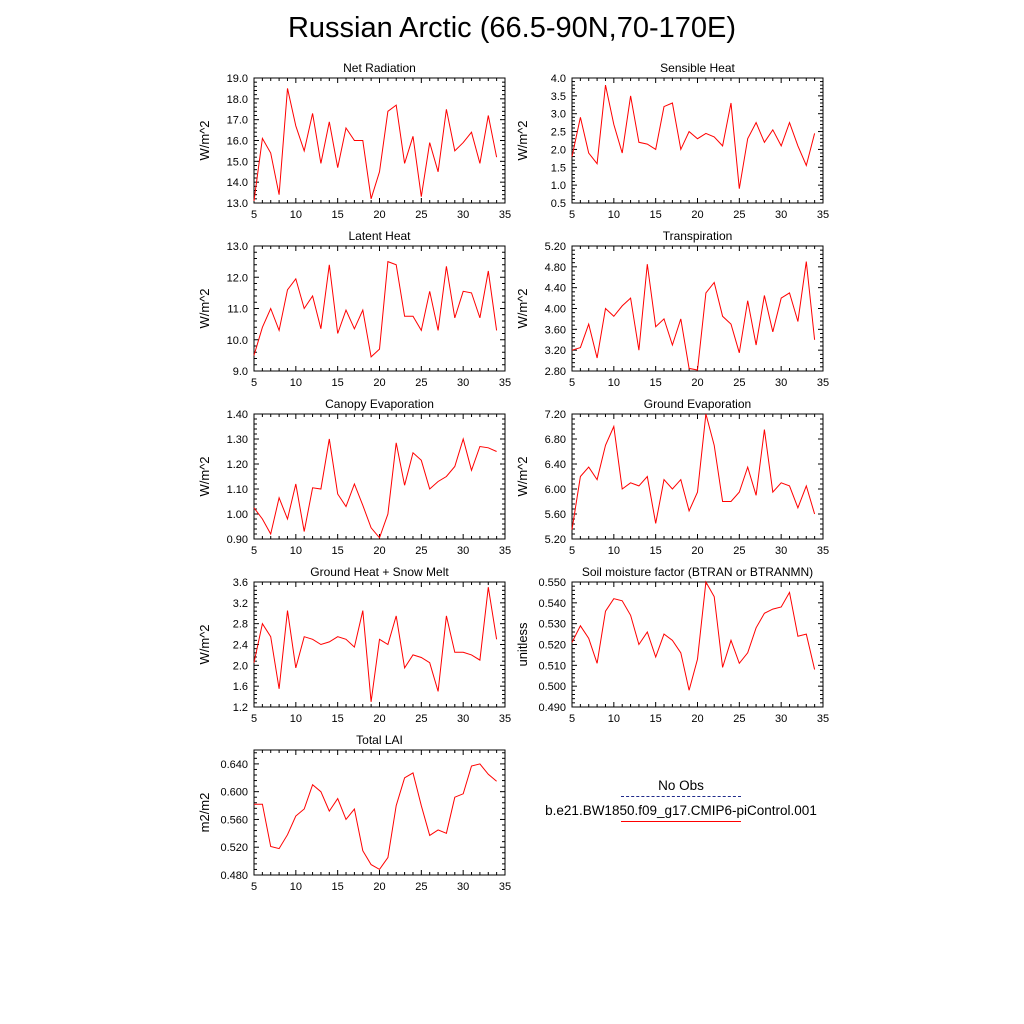  What do you see at coordinates (558, 79) in the screenshot?
I see `y-tick-label: 4.0` at bounding box center [558, 79].